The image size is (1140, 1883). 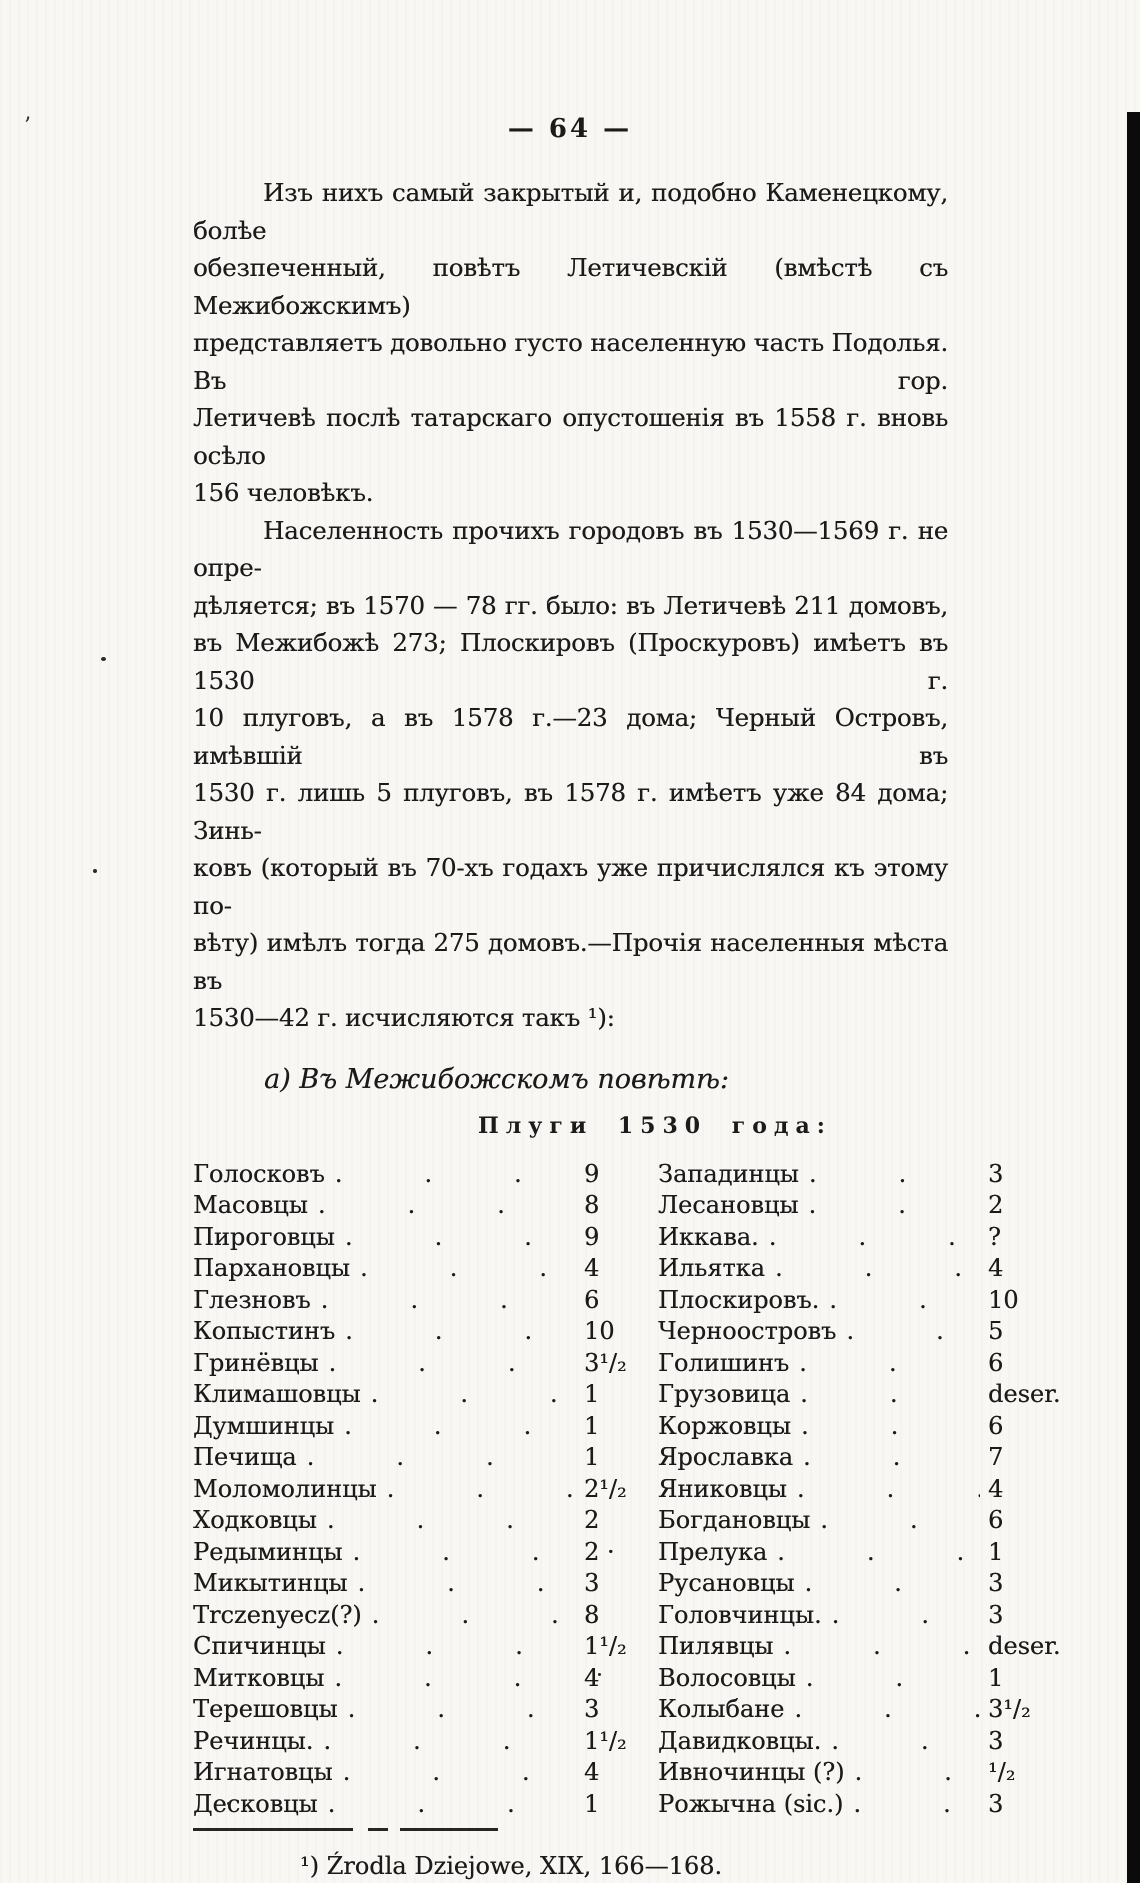 What do you see at coordinates (592, 1520) in the screenshot?
I see `plow-count: 2` at bounding box center [592, 1520].